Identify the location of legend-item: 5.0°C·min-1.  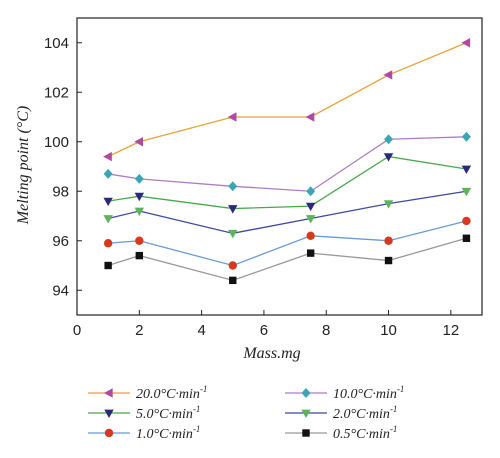
(144, 413).